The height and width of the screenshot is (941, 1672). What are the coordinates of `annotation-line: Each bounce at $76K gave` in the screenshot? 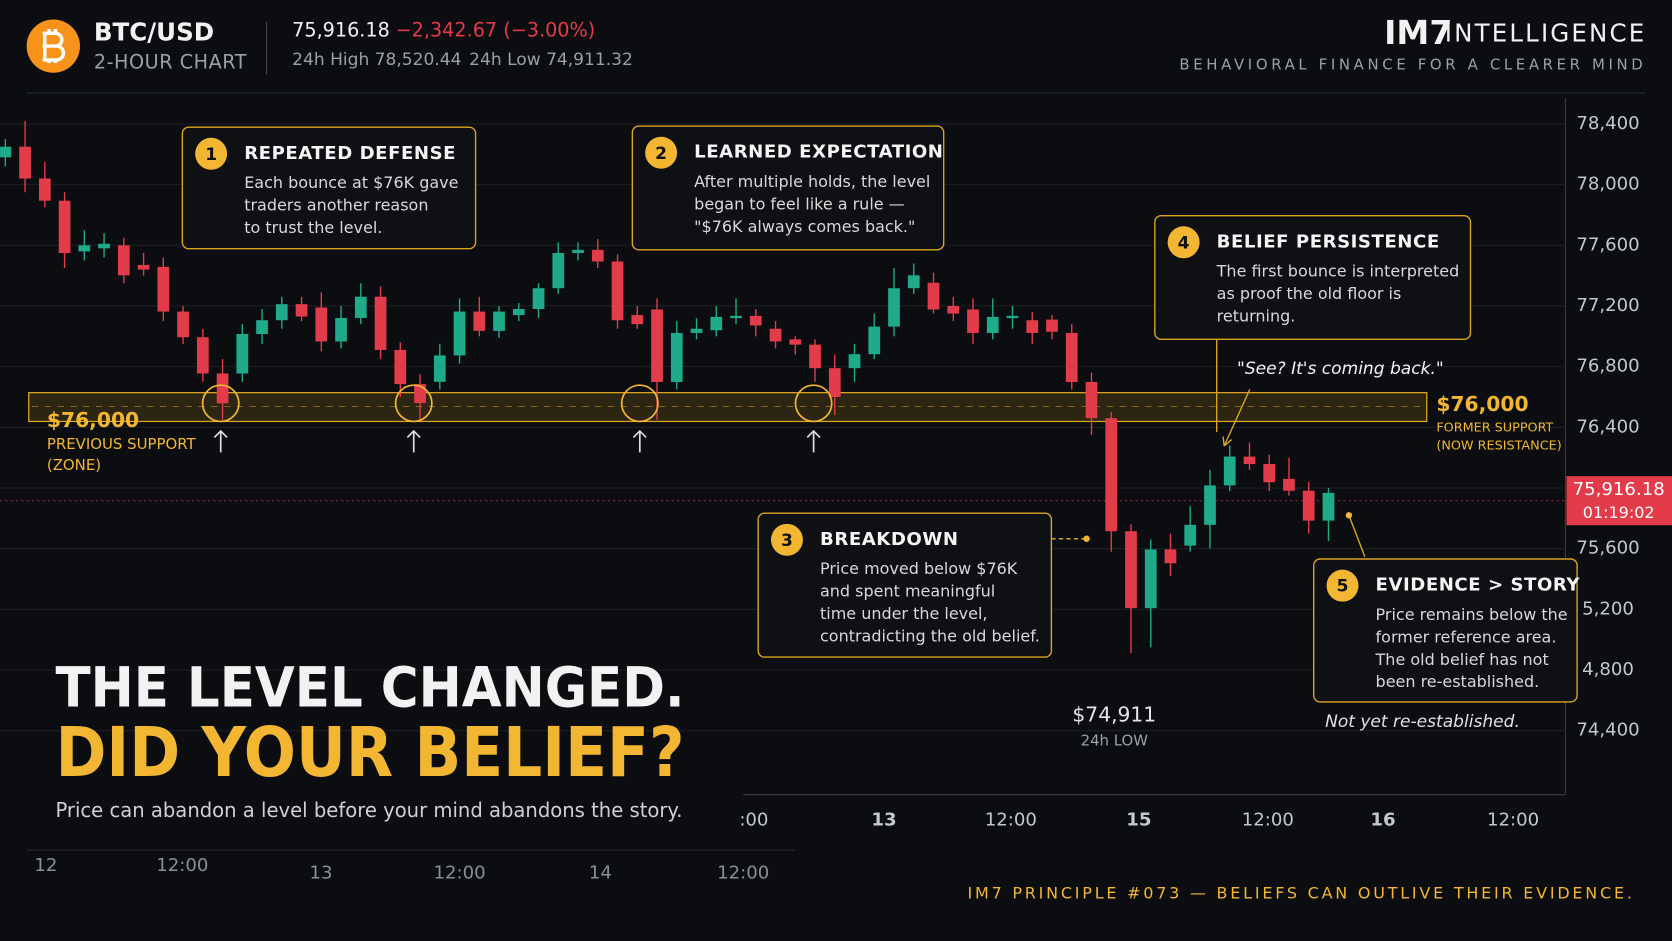 It's located at (351, 182).